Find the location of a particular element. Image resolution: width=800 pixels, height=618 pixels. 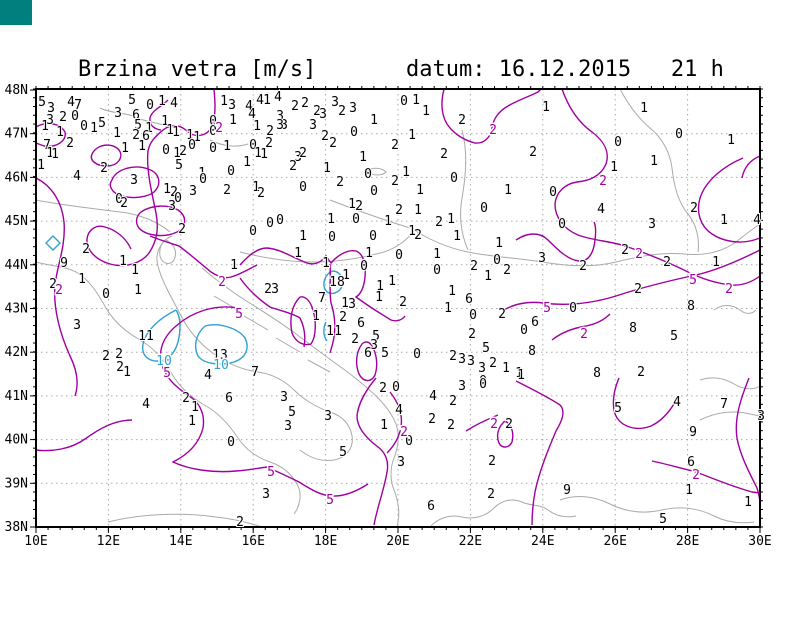

corner-artifact-block is located at coordinates (16, 12).